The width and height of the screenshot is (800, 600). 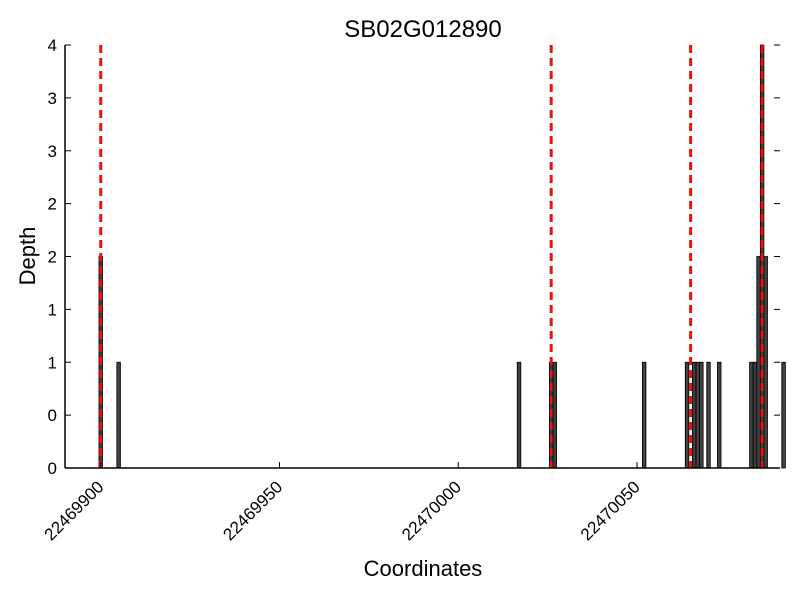 I want to click on x-tick-label: 22469900, so click(x=74, y=510).